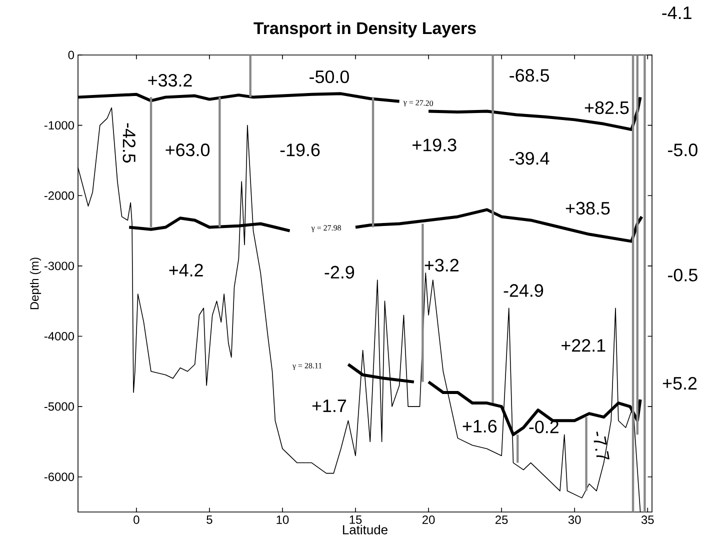 This screenshot has height=557, width=705. Describe the element at coordinates (59, 266) in the screenshot. I see `y-tick-label: -3000` at that location.